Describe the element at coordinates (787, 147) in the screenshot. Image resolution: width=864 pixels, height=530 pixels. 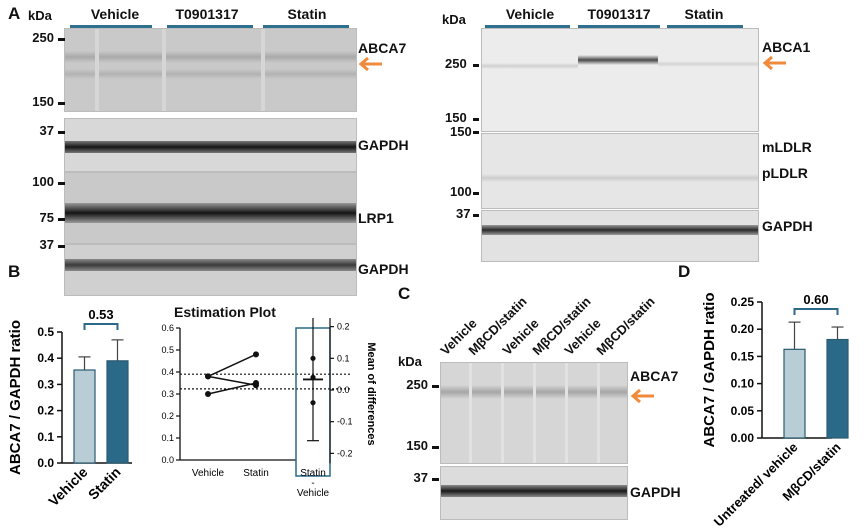
I see `protein-mldlr: mLDLR` at that location.